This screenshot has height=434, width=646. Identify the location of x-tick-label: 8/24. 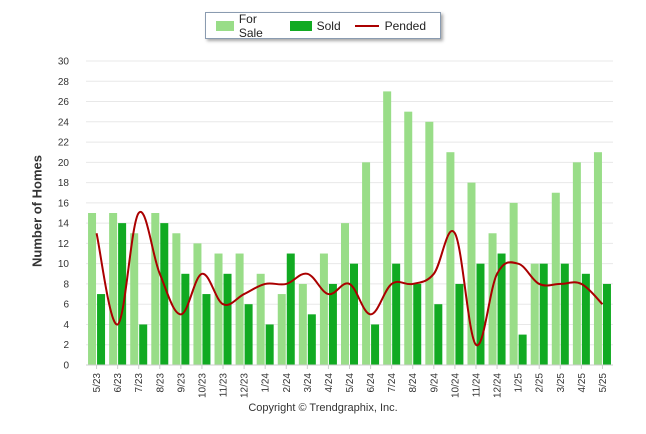
(413, 383).